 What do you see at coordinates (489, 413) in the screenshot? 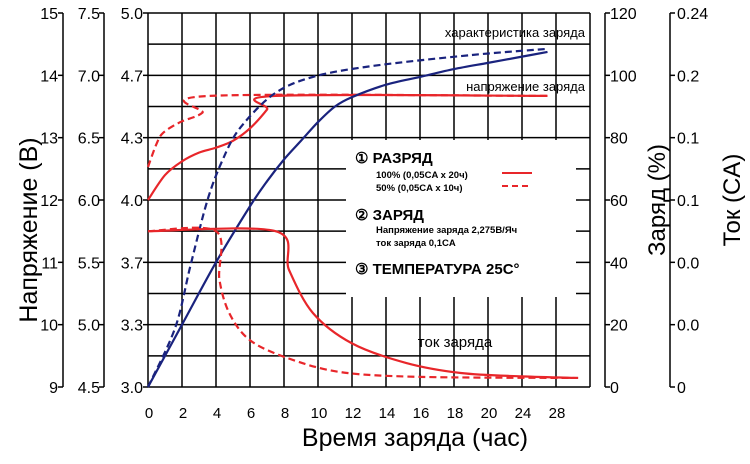
I see `x-tick-label: 20` at bounding box center [489, 413].